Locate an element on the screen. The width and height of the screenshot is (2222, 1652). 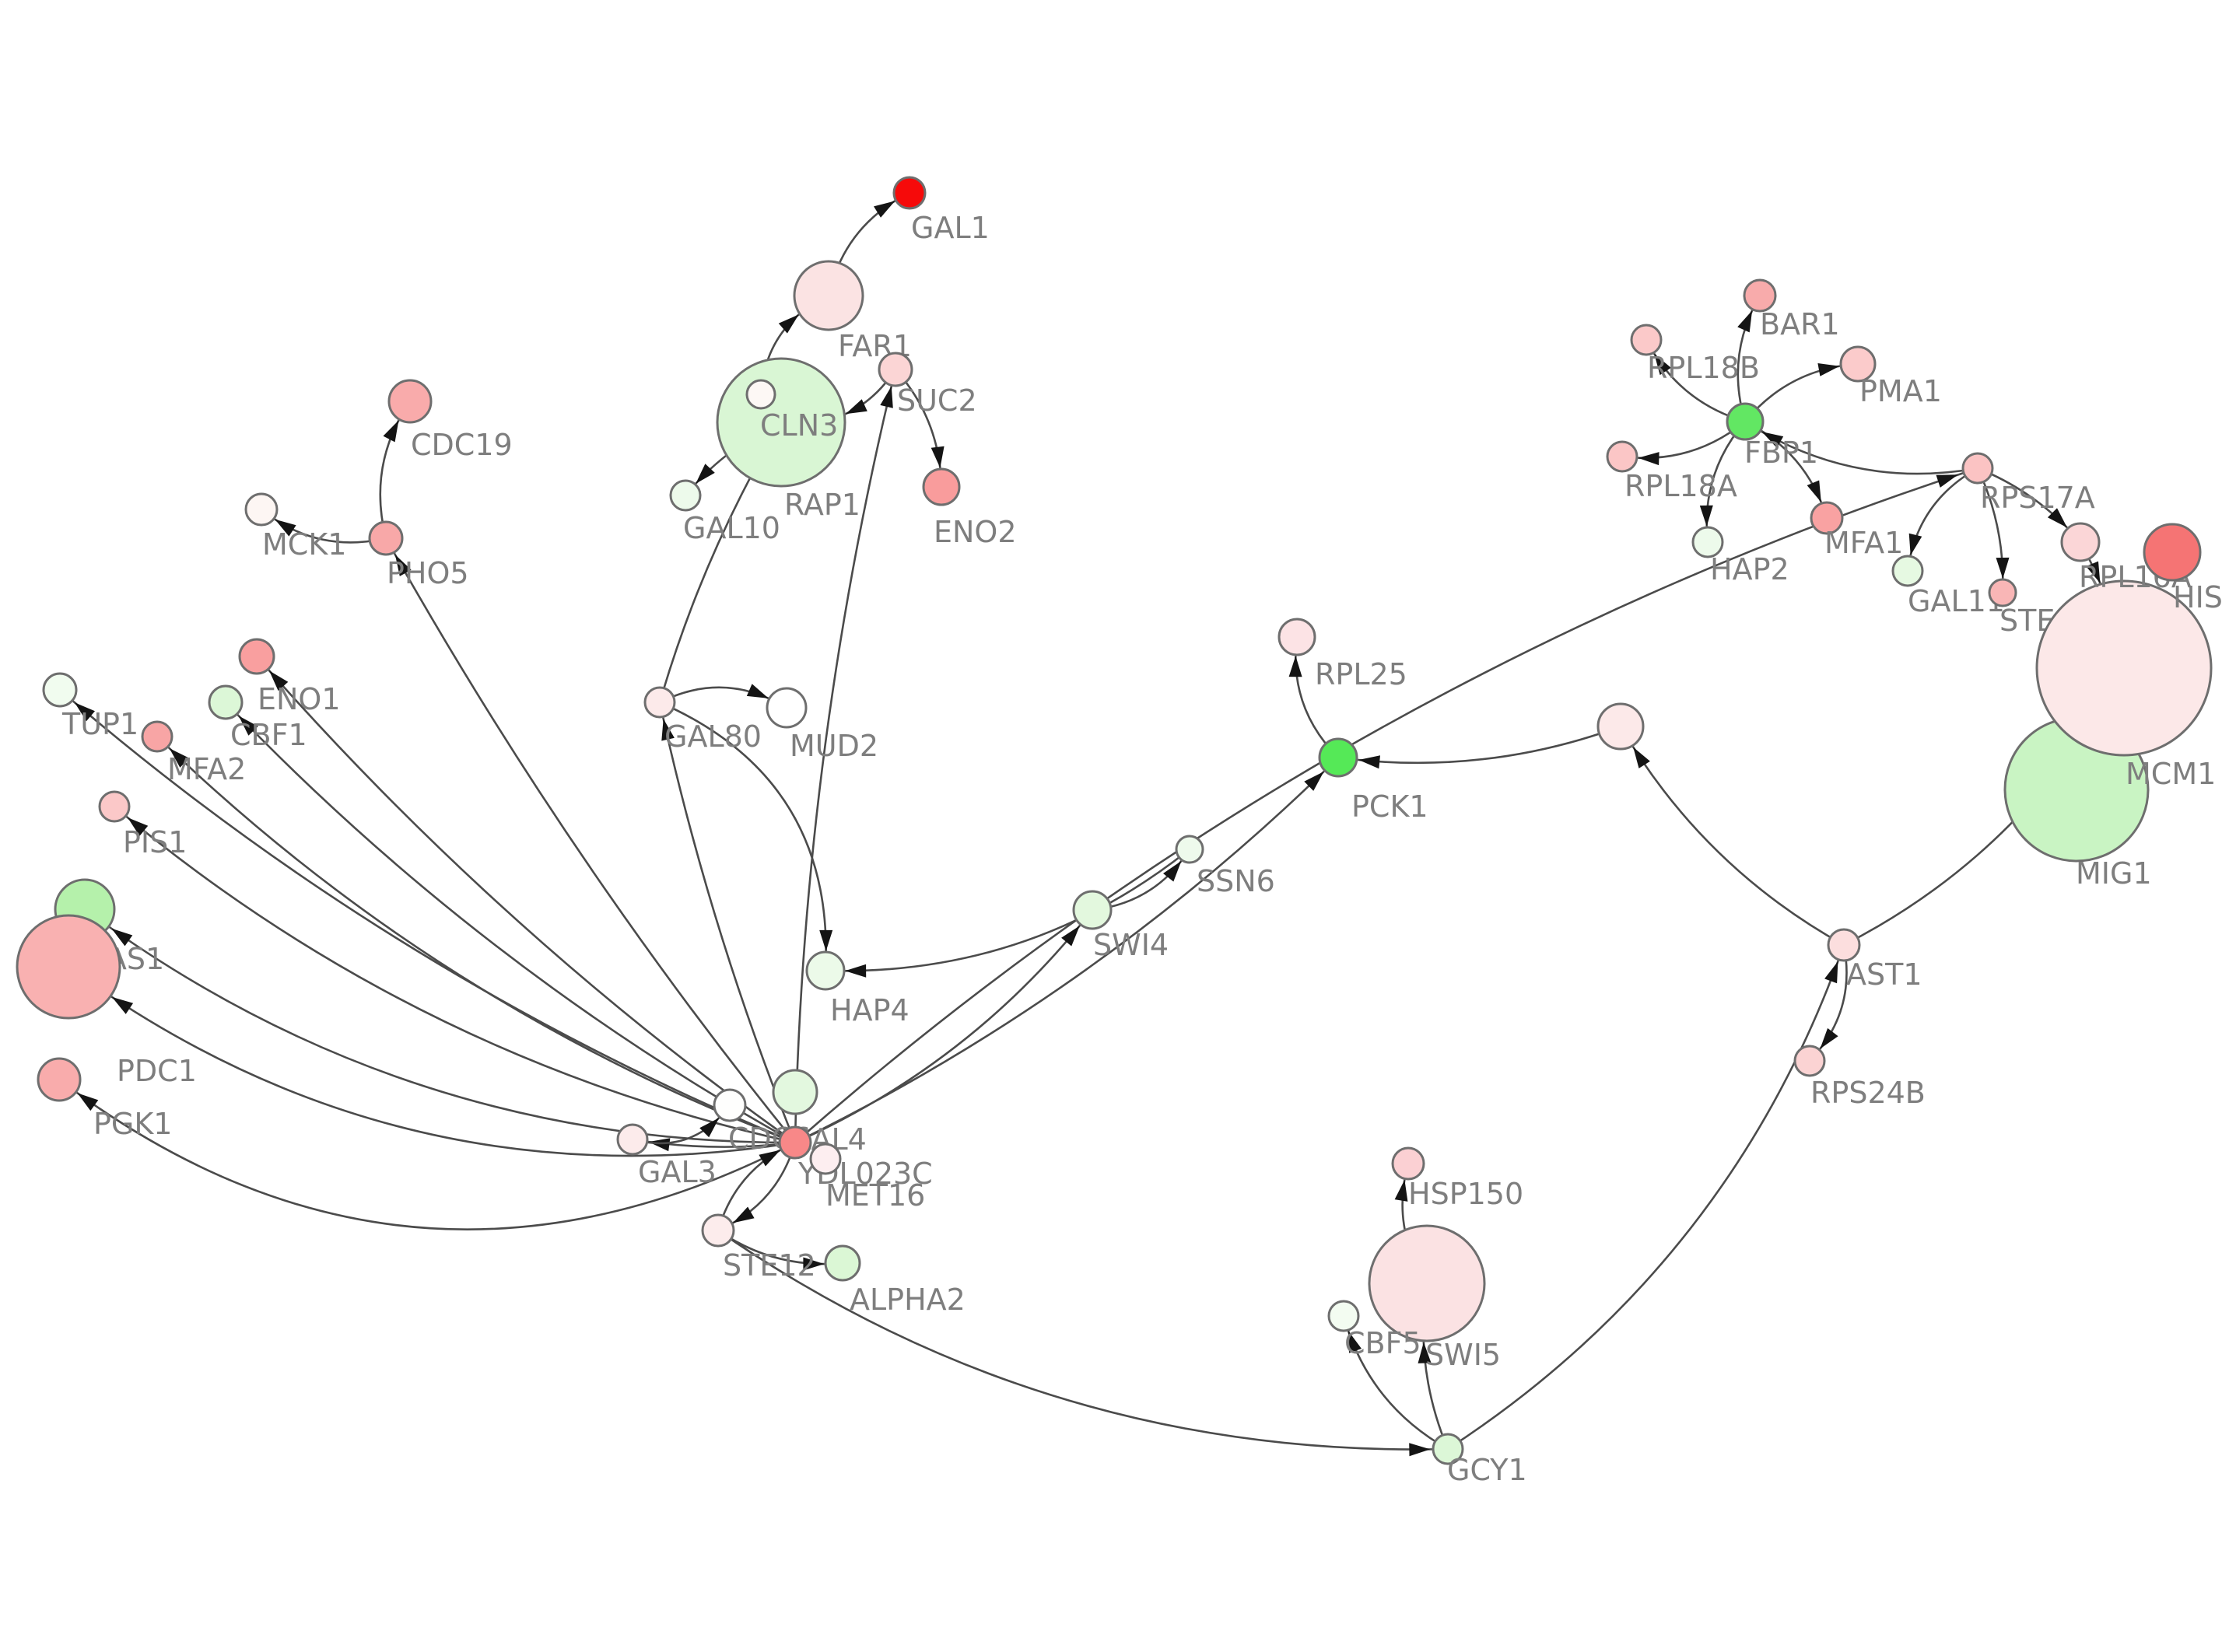
edge-ydl023c-pck1 is located at coordinates (1066, 951).